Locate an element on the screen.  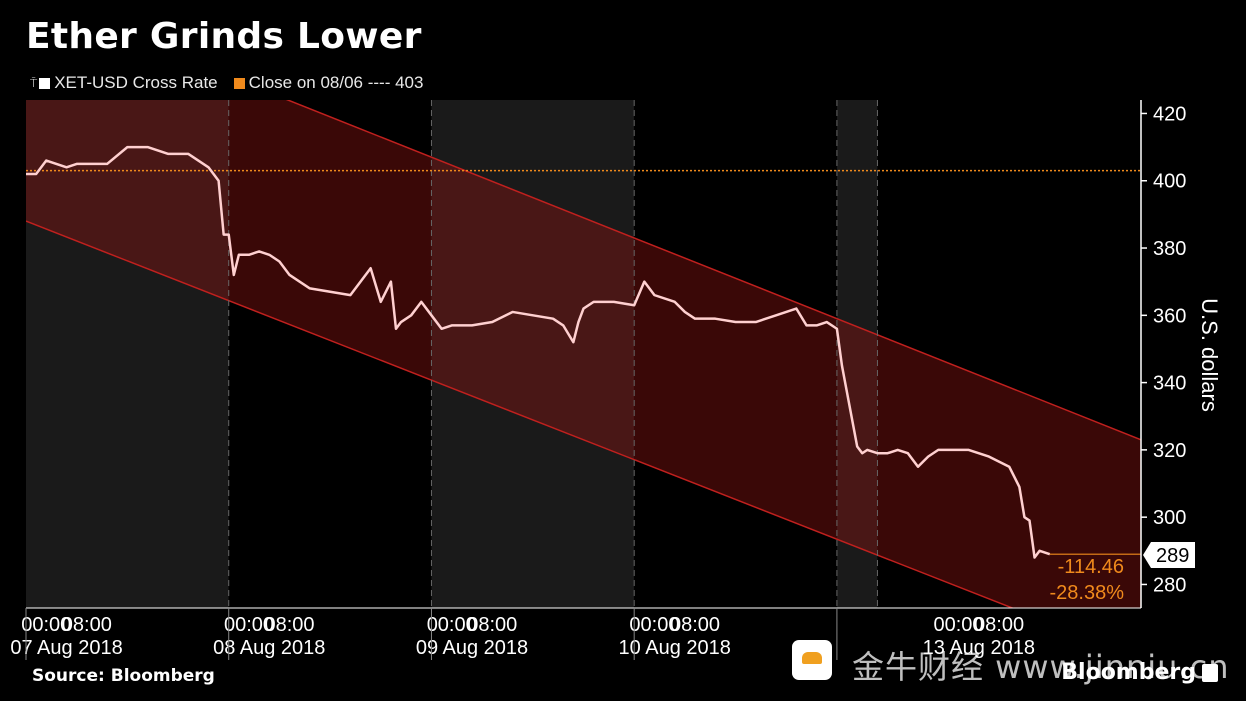
y-tick-label: 420 is located at coordinates (1169, 114).